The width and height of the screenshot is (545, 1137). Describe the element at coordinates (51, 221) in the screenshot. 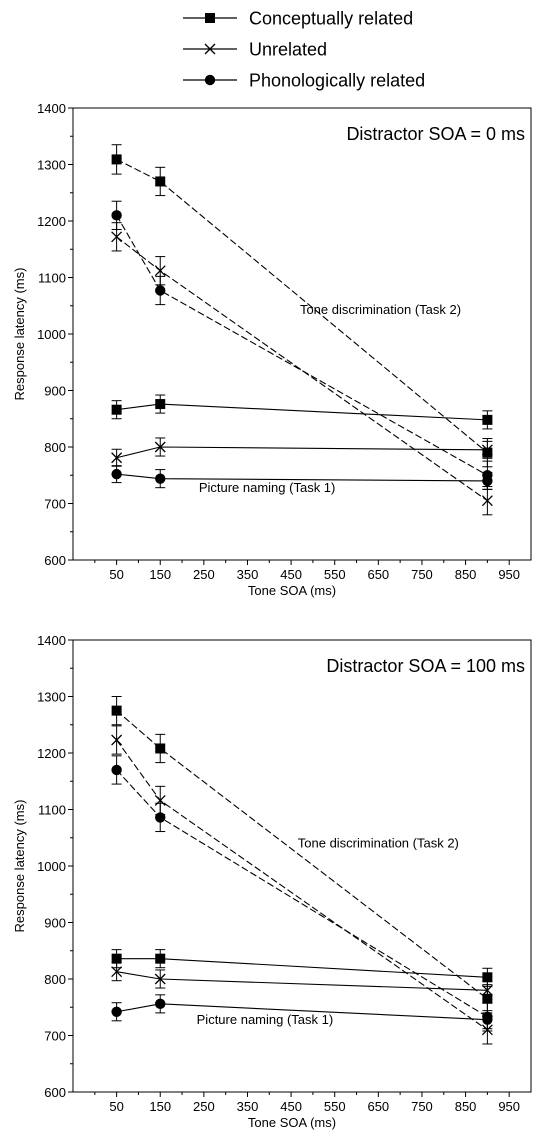

I see `y-tick-label: 1200` at that location.